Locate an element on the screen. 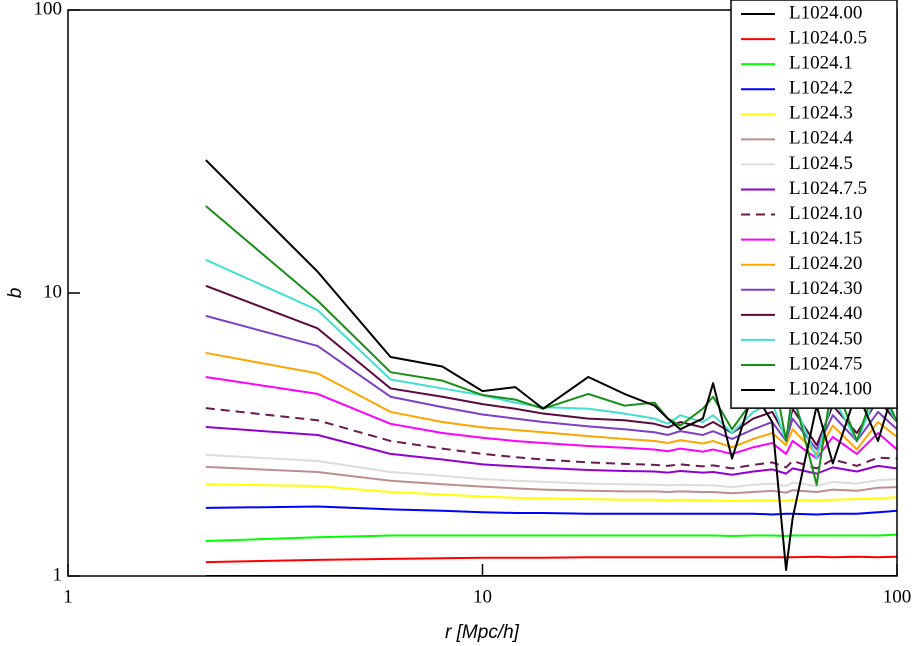 This screenshot has width=916, height=646. y-tick-label: 1 is located at coordinates (58, 574).